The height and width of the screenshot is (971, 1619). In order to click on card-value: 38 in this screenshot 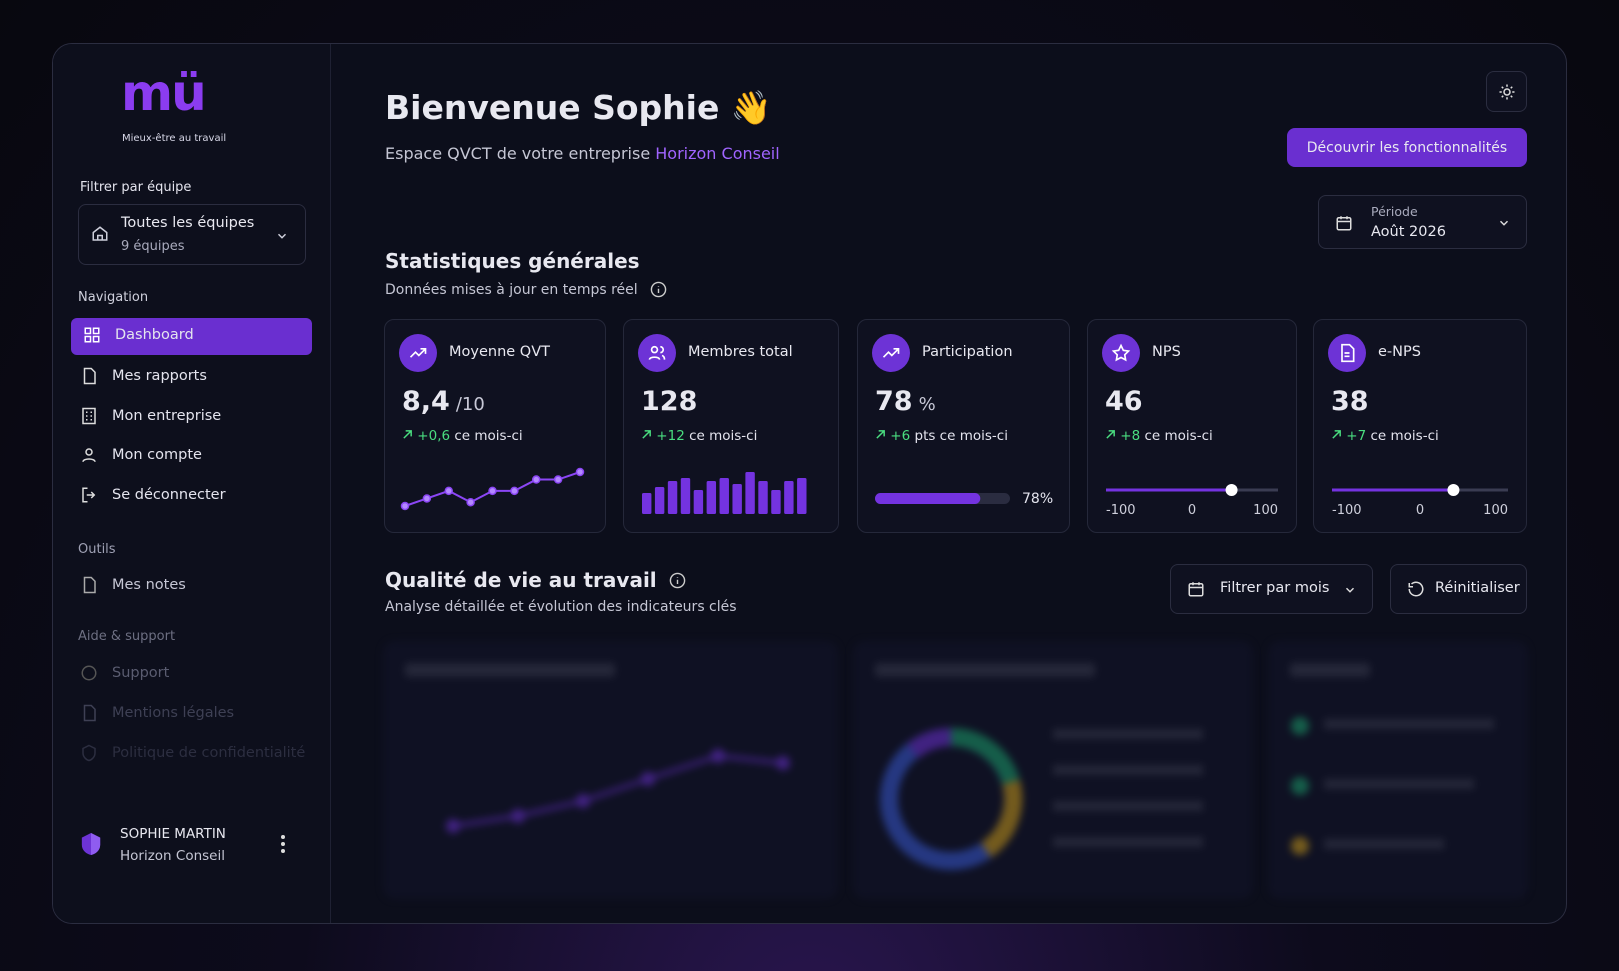, I will do `click(1350, 401)`.